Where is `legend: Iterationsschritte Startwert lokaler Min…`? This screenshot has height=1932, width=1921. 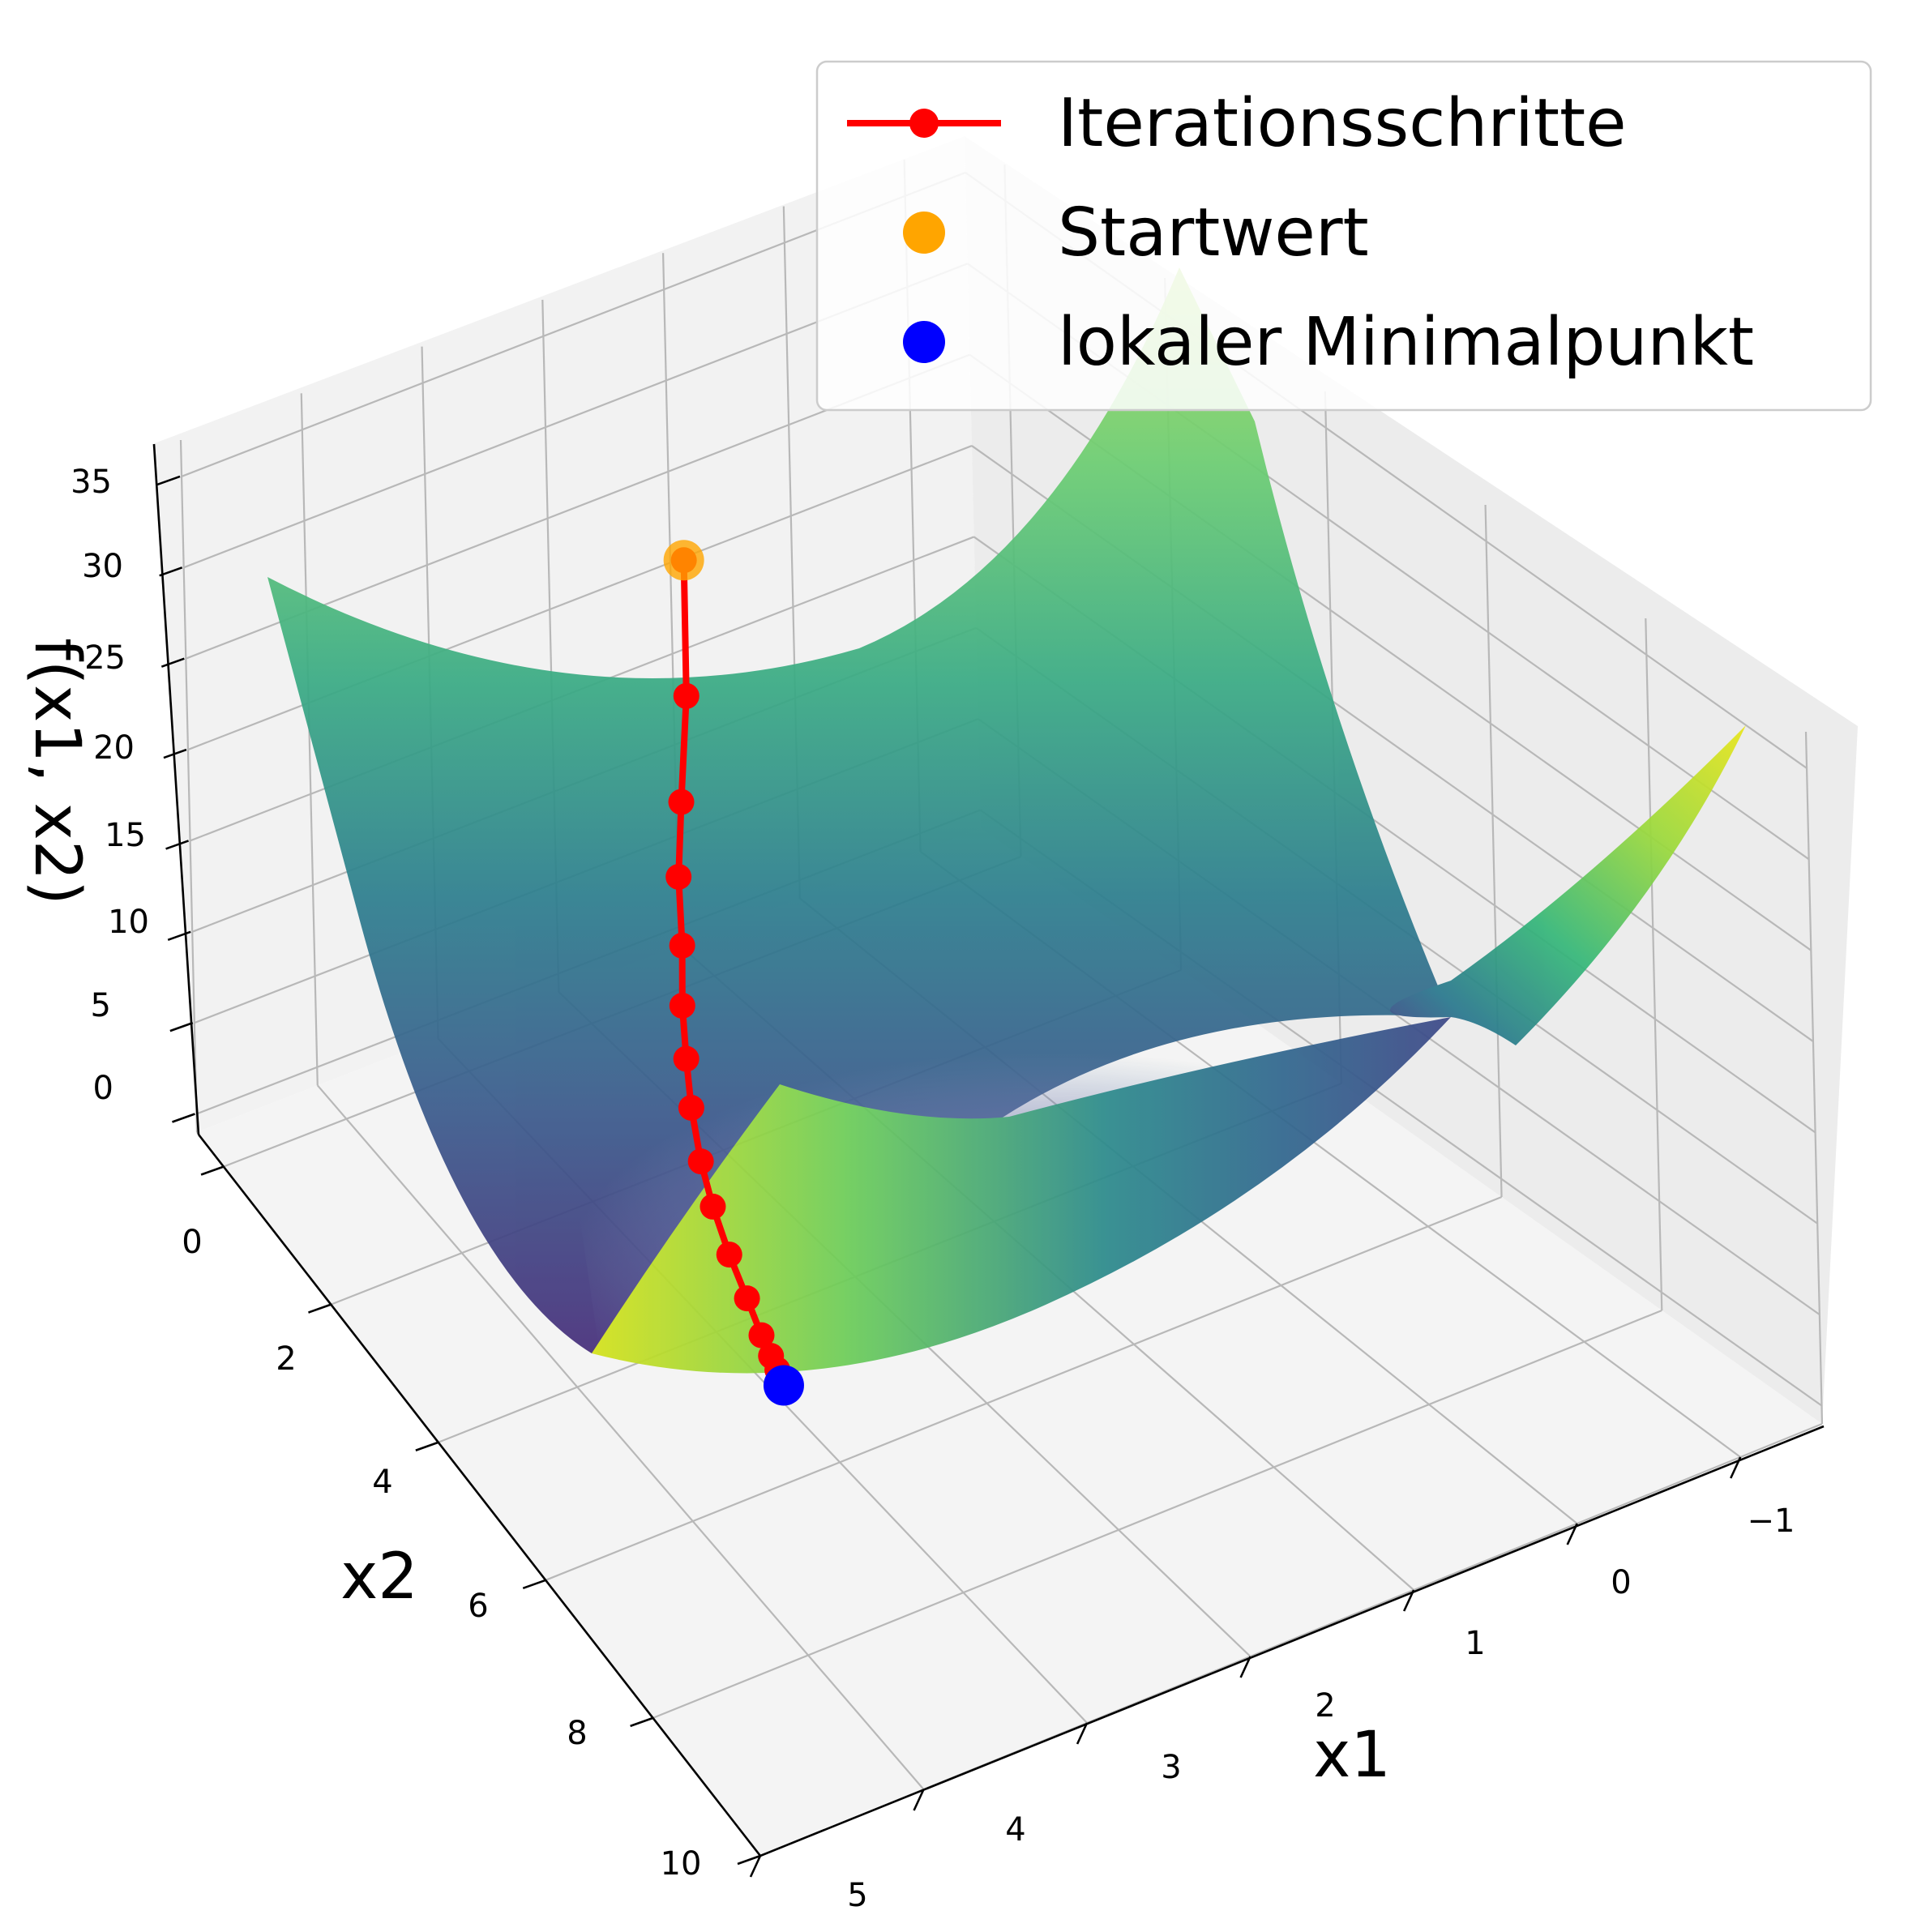
legend: Iterationsschritte Startwert lokaler Min… is located at coordinates (1343, 236).